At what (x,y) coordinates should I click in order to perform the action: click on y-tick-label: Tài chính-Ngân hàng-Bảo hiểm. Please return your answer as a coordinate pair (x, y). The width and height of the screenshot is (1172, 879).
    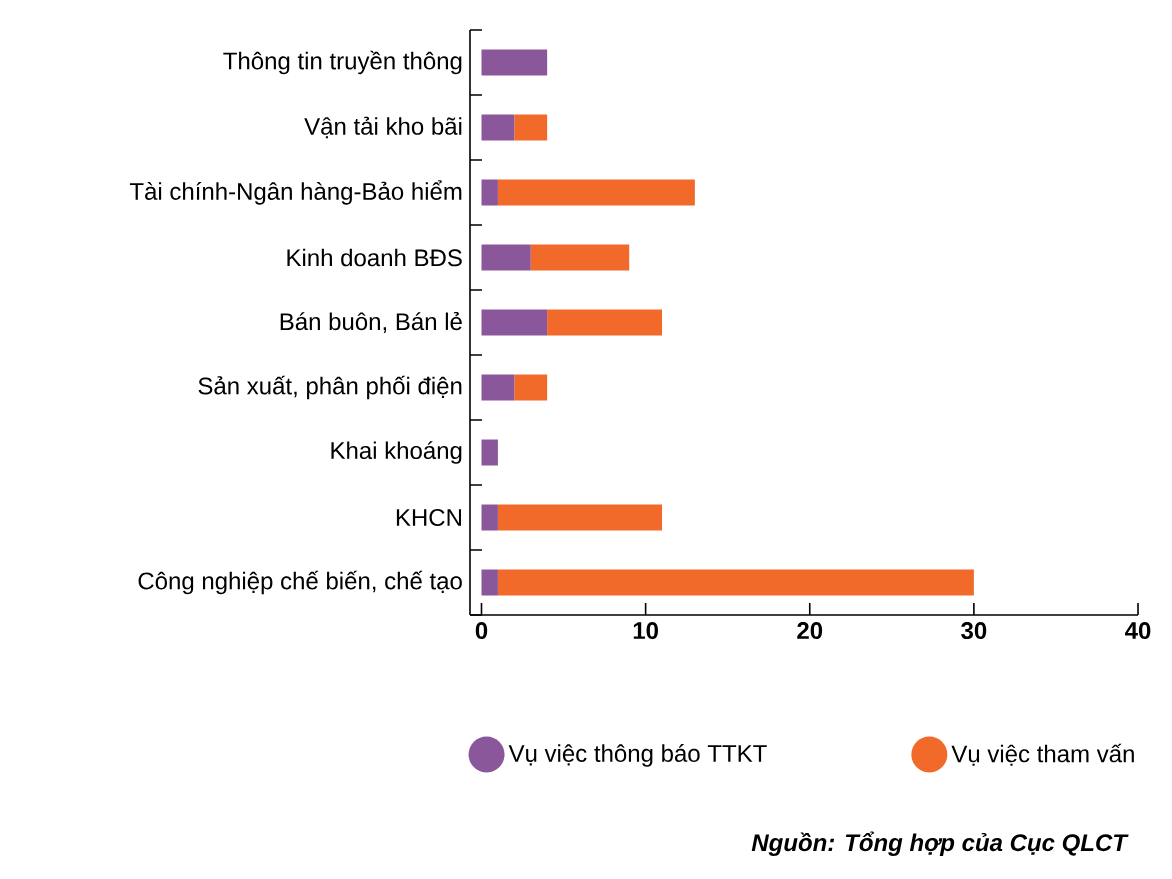
    Looking at the image, I should click on (295, 192).